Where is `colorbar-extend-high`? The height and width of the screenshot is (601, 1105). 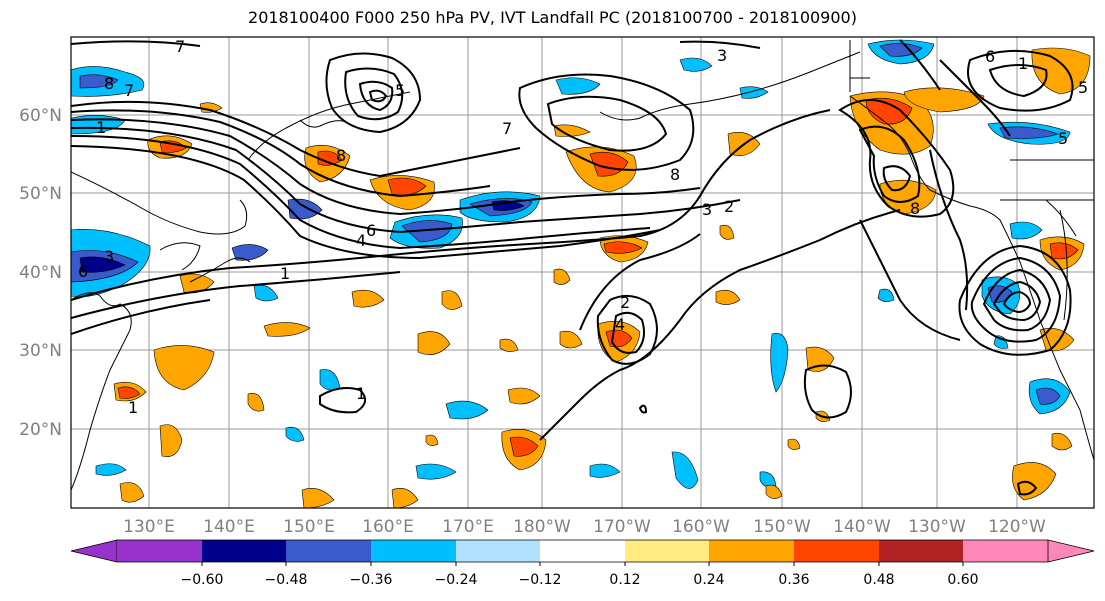
colorbar-extend-high is located at coordinates (1071, 551).